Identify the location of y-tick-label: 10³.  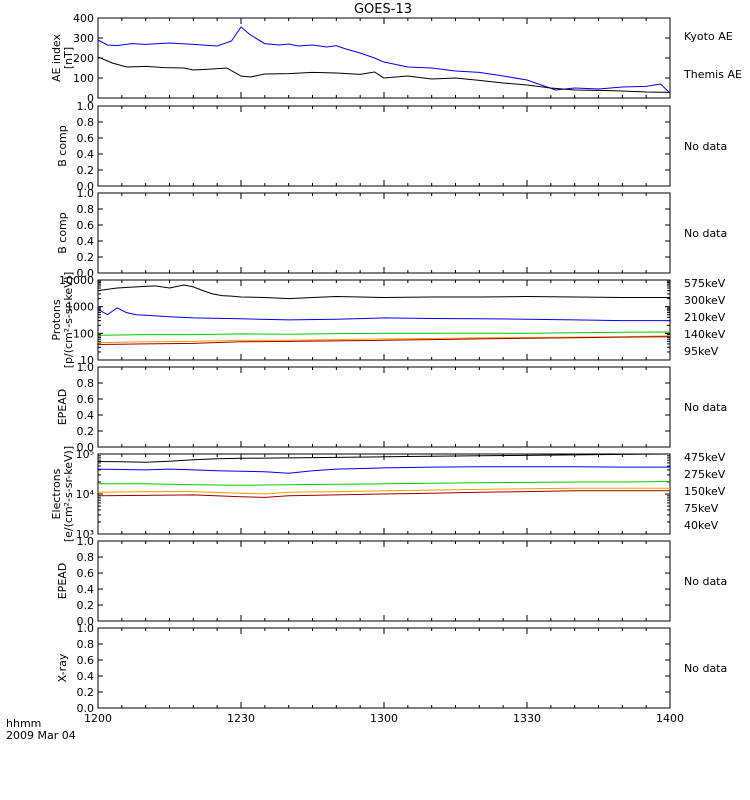
(85, 534).